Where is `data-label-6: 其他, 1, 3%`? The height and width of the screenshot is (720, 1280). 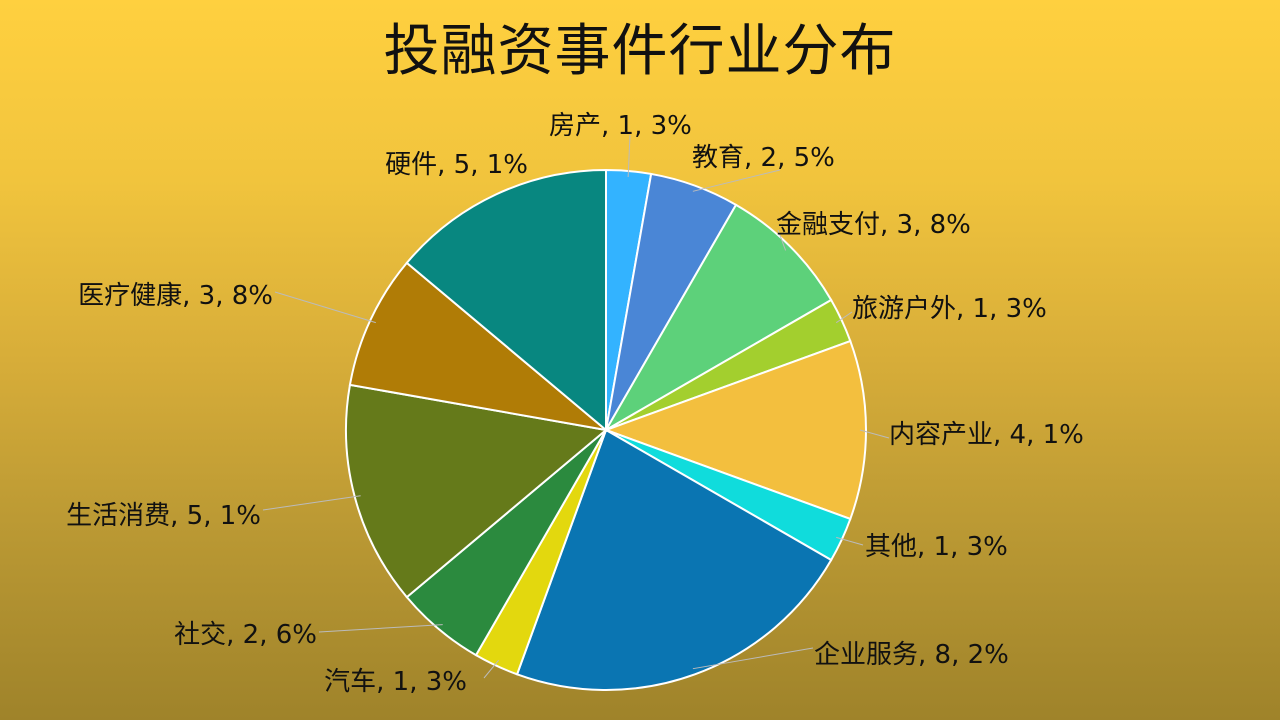
data-label-6: 其他, 1, 3% is located at coordinates (936, 547).